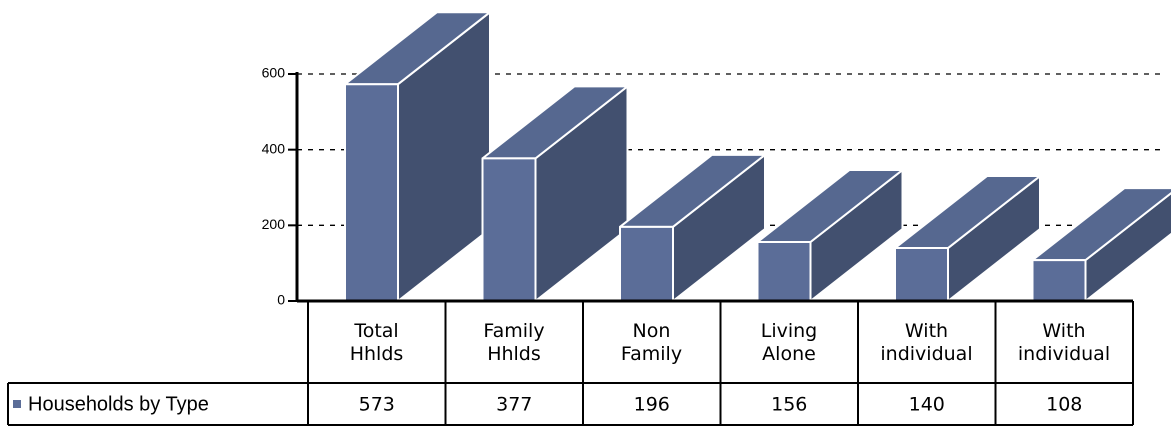  What do you see at coordinates (652, 405) in the screenshot?
I see `data-label: 196` at bounding box center [652, 405].